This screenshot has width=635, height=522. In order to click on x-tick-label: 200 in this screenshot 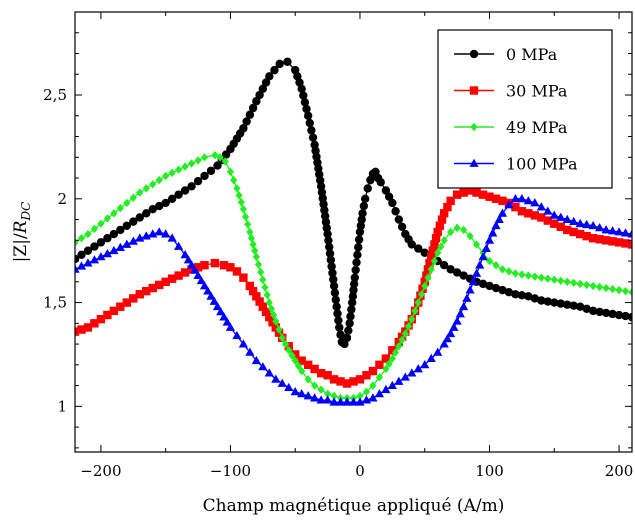, I will do `click(619, 471)`.